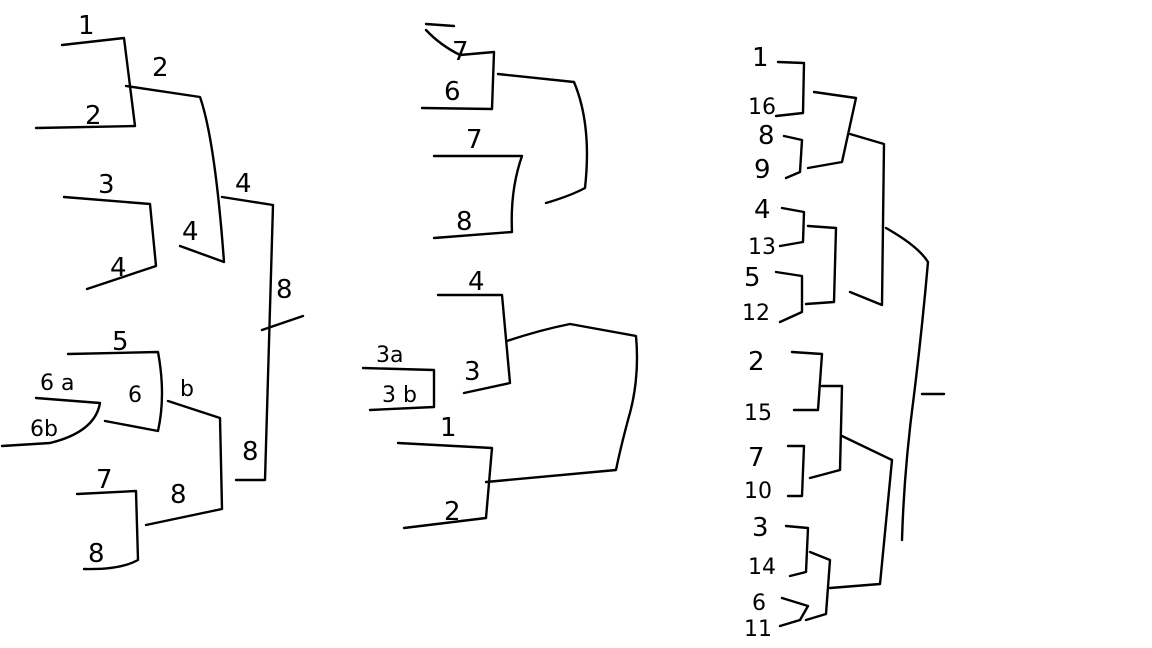 The height and width of the screenshot is (648, 1152). Describe the element at coordinates (93, 116) in the screenshot. I see `label-2: 2` at that location.